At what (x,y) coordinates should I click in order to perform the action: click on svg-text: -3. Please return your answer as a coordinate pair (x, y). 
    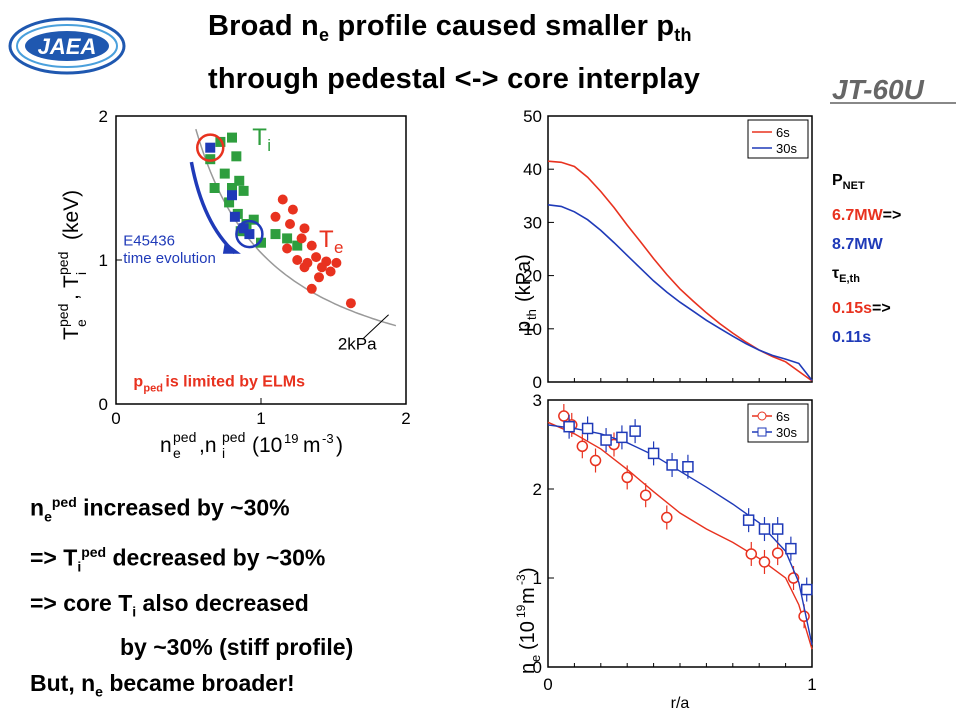
    Looking at the image, I should click on (521, 579).